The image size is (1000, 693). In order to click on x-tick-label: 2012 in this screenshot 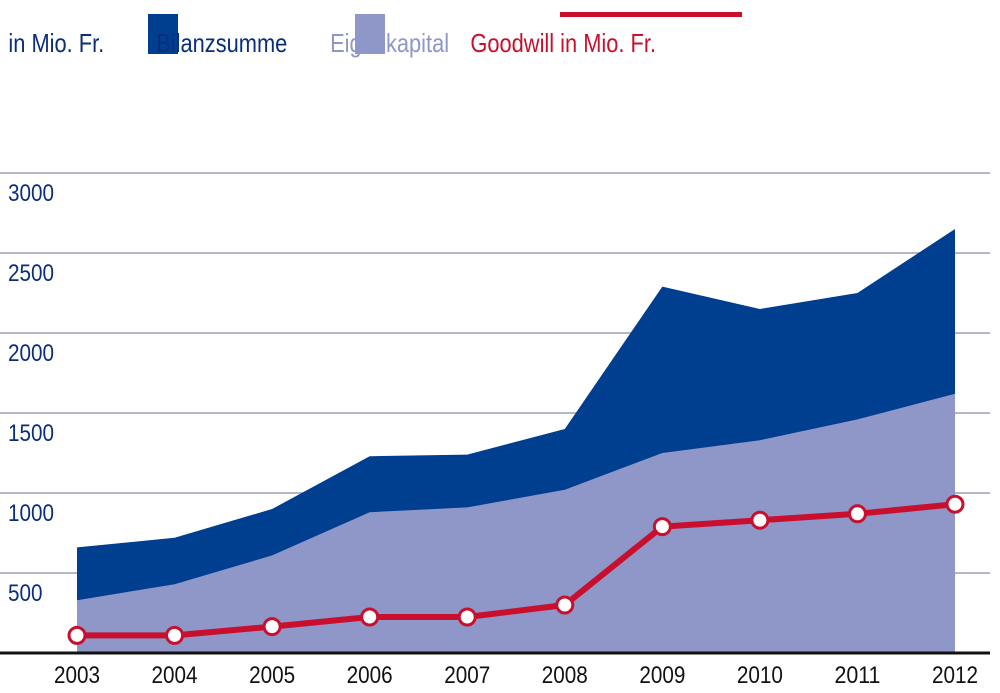, I will do `click(955, 675)`.